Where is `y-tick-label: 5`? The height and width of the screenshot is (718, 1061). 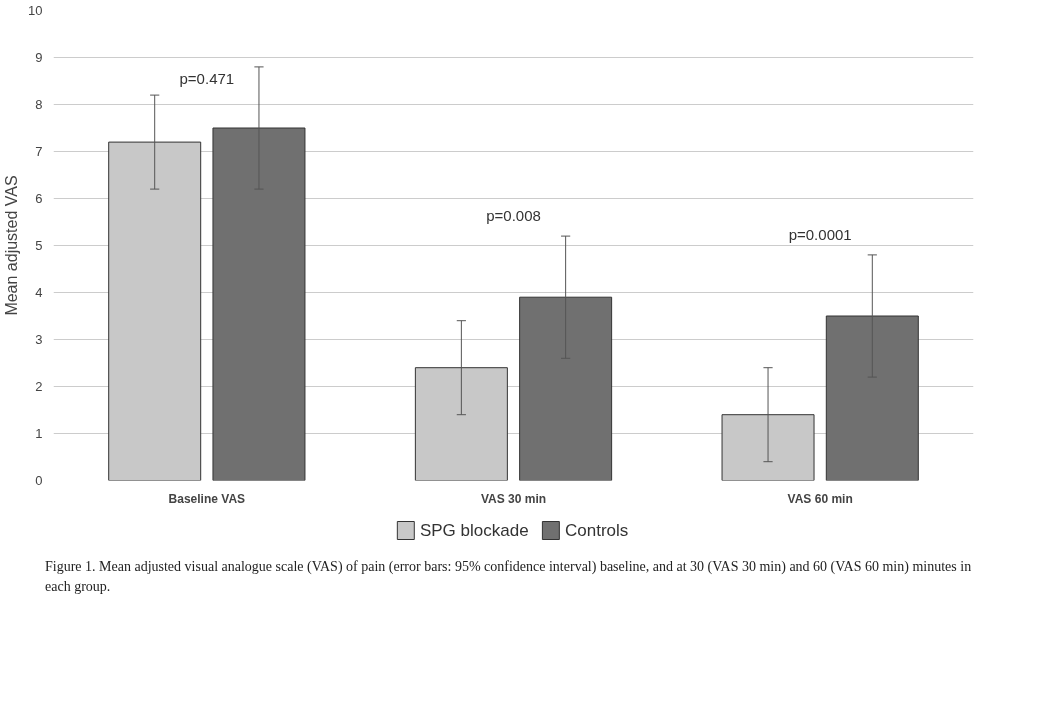 y-tick-label: 5 is located at coordinates (39, 245).